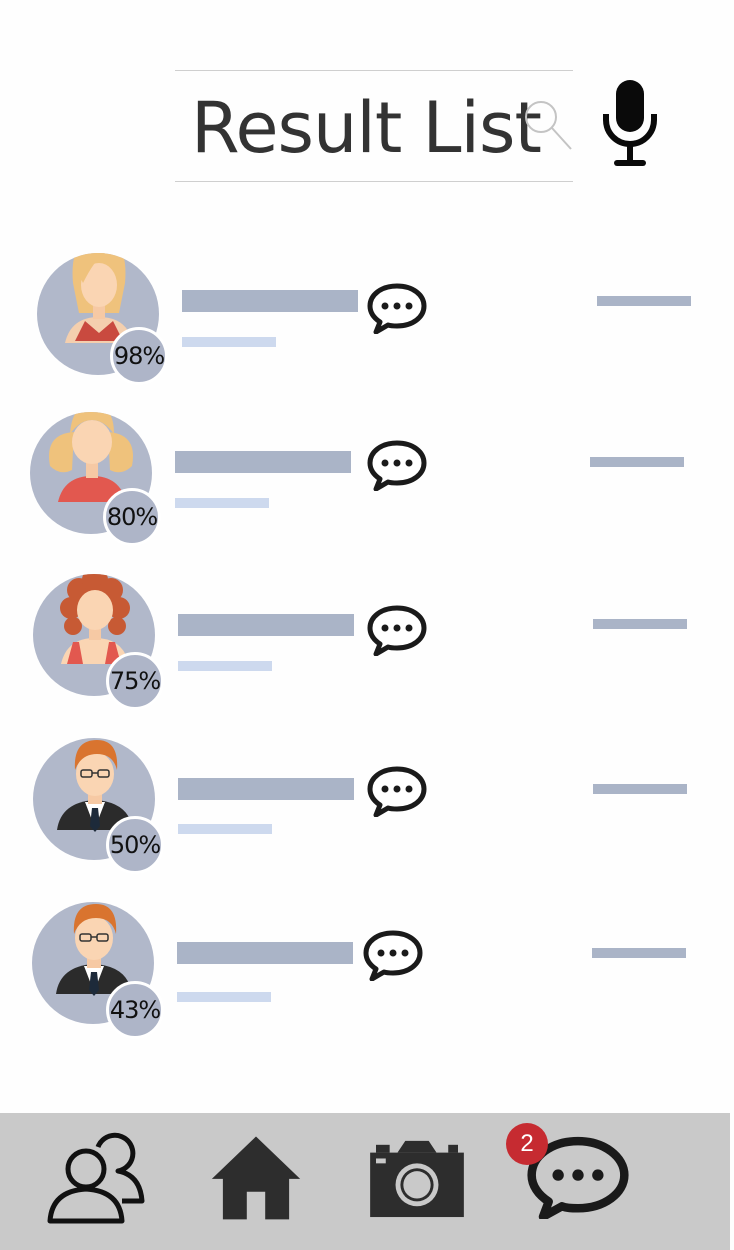 This screenshot has height=1250, width=734. What do you see at coordinates (365, 1181) in the screenshot?
I see `bottom-nav` at bounding box center [365, 1181].